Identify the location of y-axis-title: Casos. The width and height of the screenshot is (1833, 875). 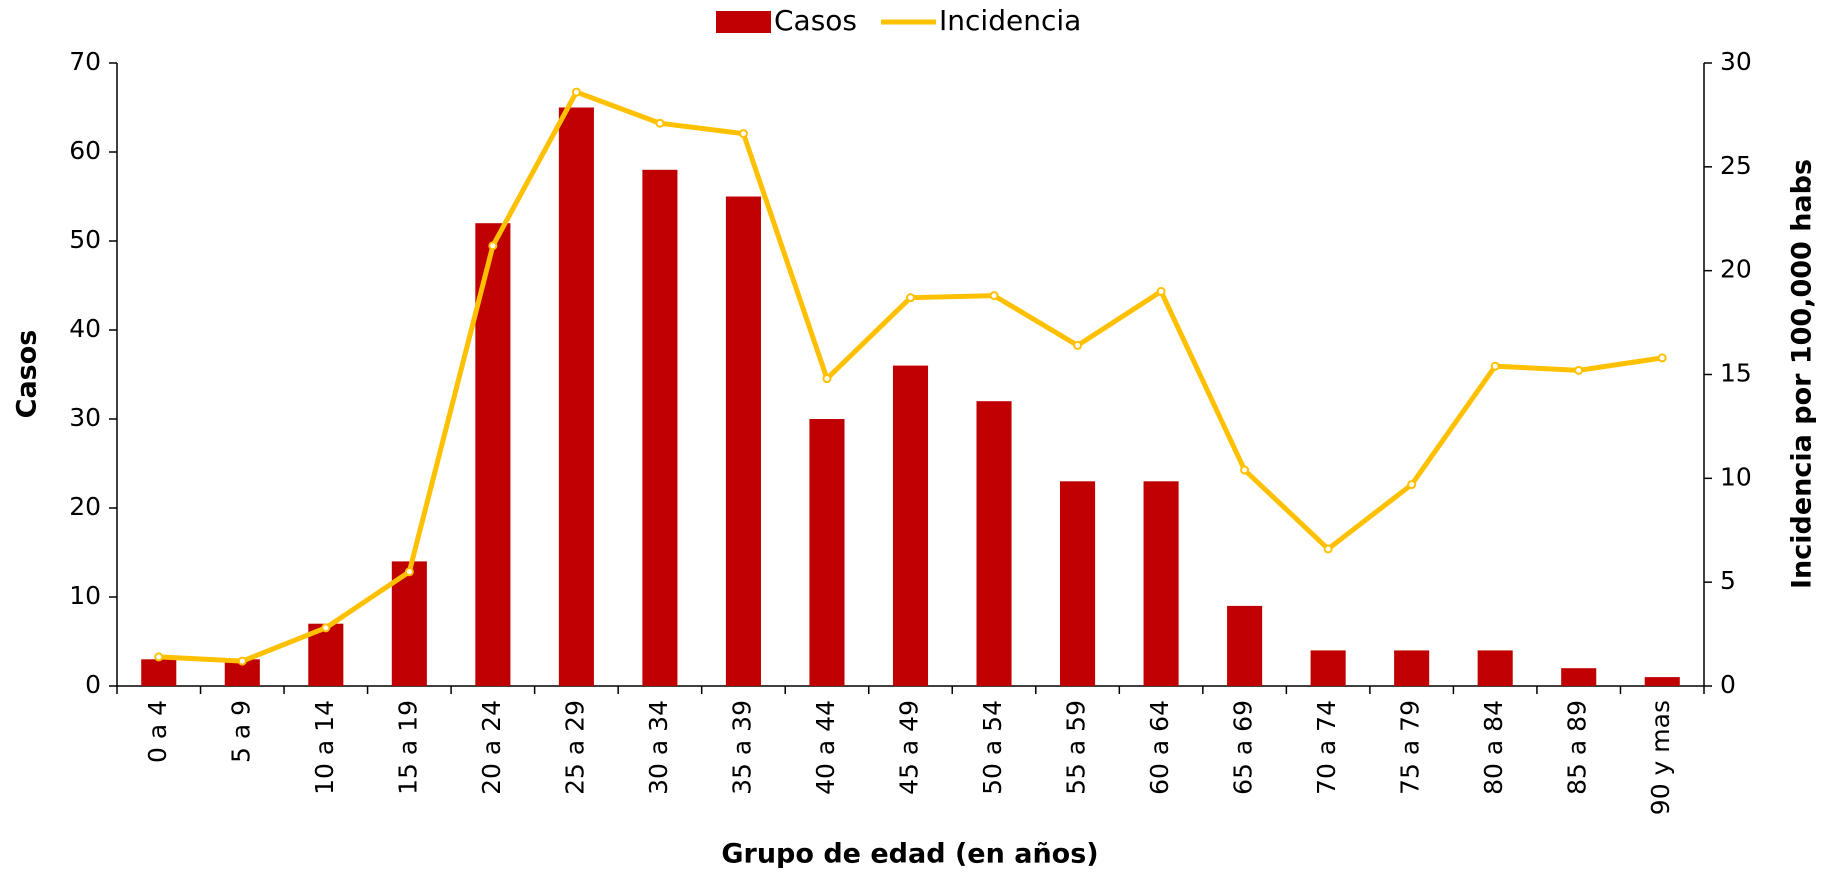
(27, 374).